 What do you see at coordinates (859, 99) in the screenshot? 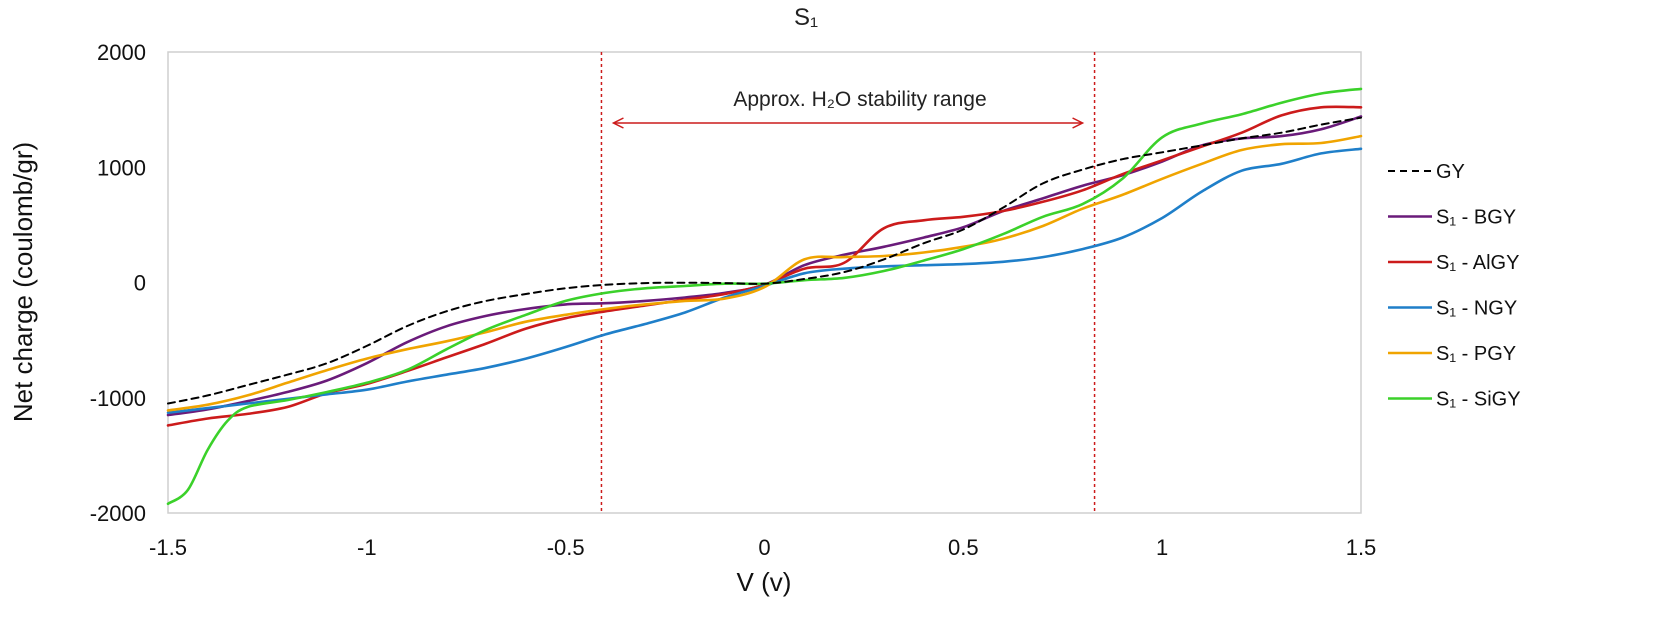
I see `stability-range-label: Approx. H₂O stability range` at bounding box center [859, 99].